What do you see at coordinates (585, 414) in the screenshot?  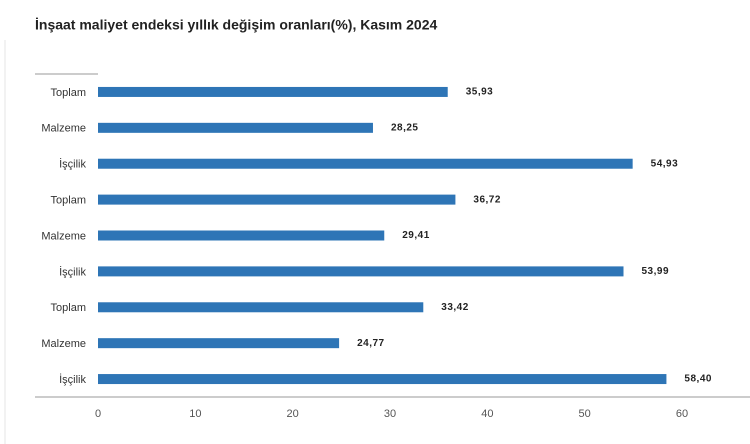 I see `x-tick-label: 50` at bounding box center [585, 414].